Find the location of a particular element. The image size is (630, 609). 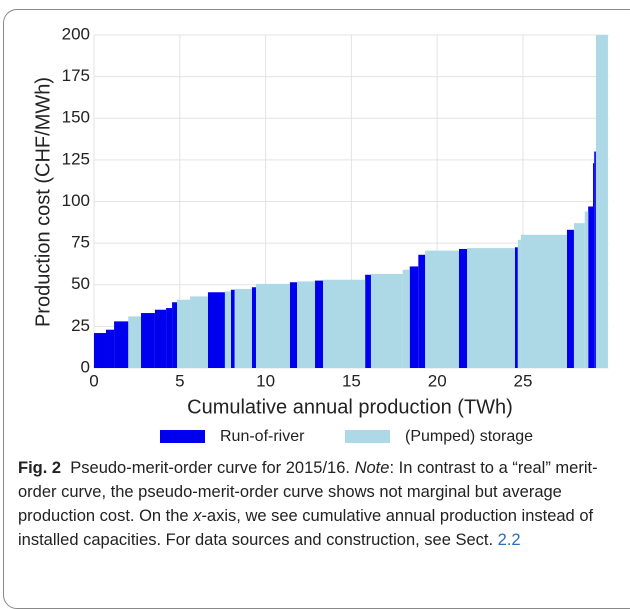

y-tick-label: 125 is located at coordinates (76, 158).